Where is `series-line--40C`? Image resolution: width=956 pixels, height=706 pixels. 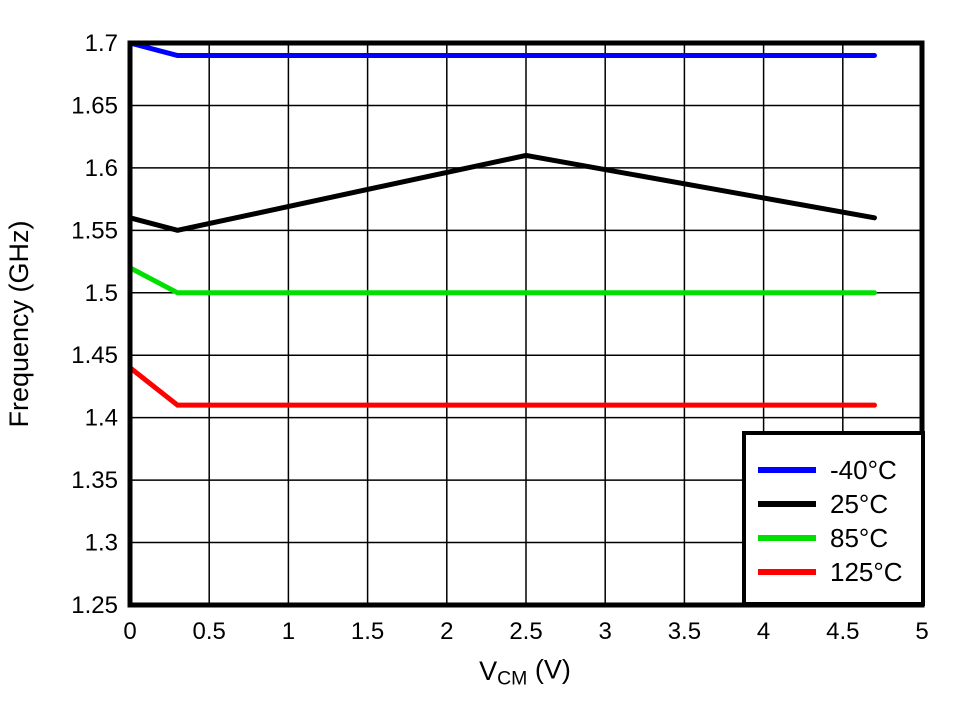
series-line--40C is located at coordinates (502, 49).